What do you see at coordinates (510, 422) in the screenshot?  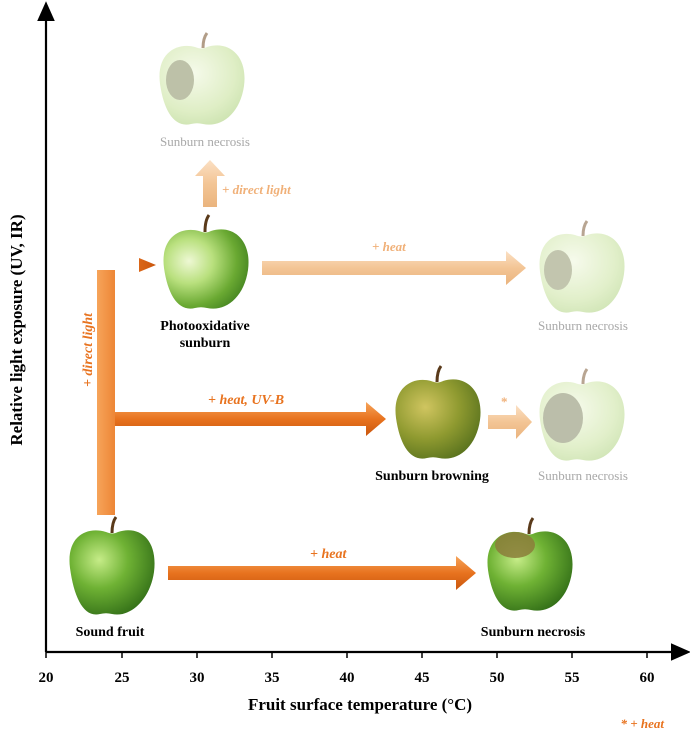 I see `arrow-star` at bounding box center [510, 422].